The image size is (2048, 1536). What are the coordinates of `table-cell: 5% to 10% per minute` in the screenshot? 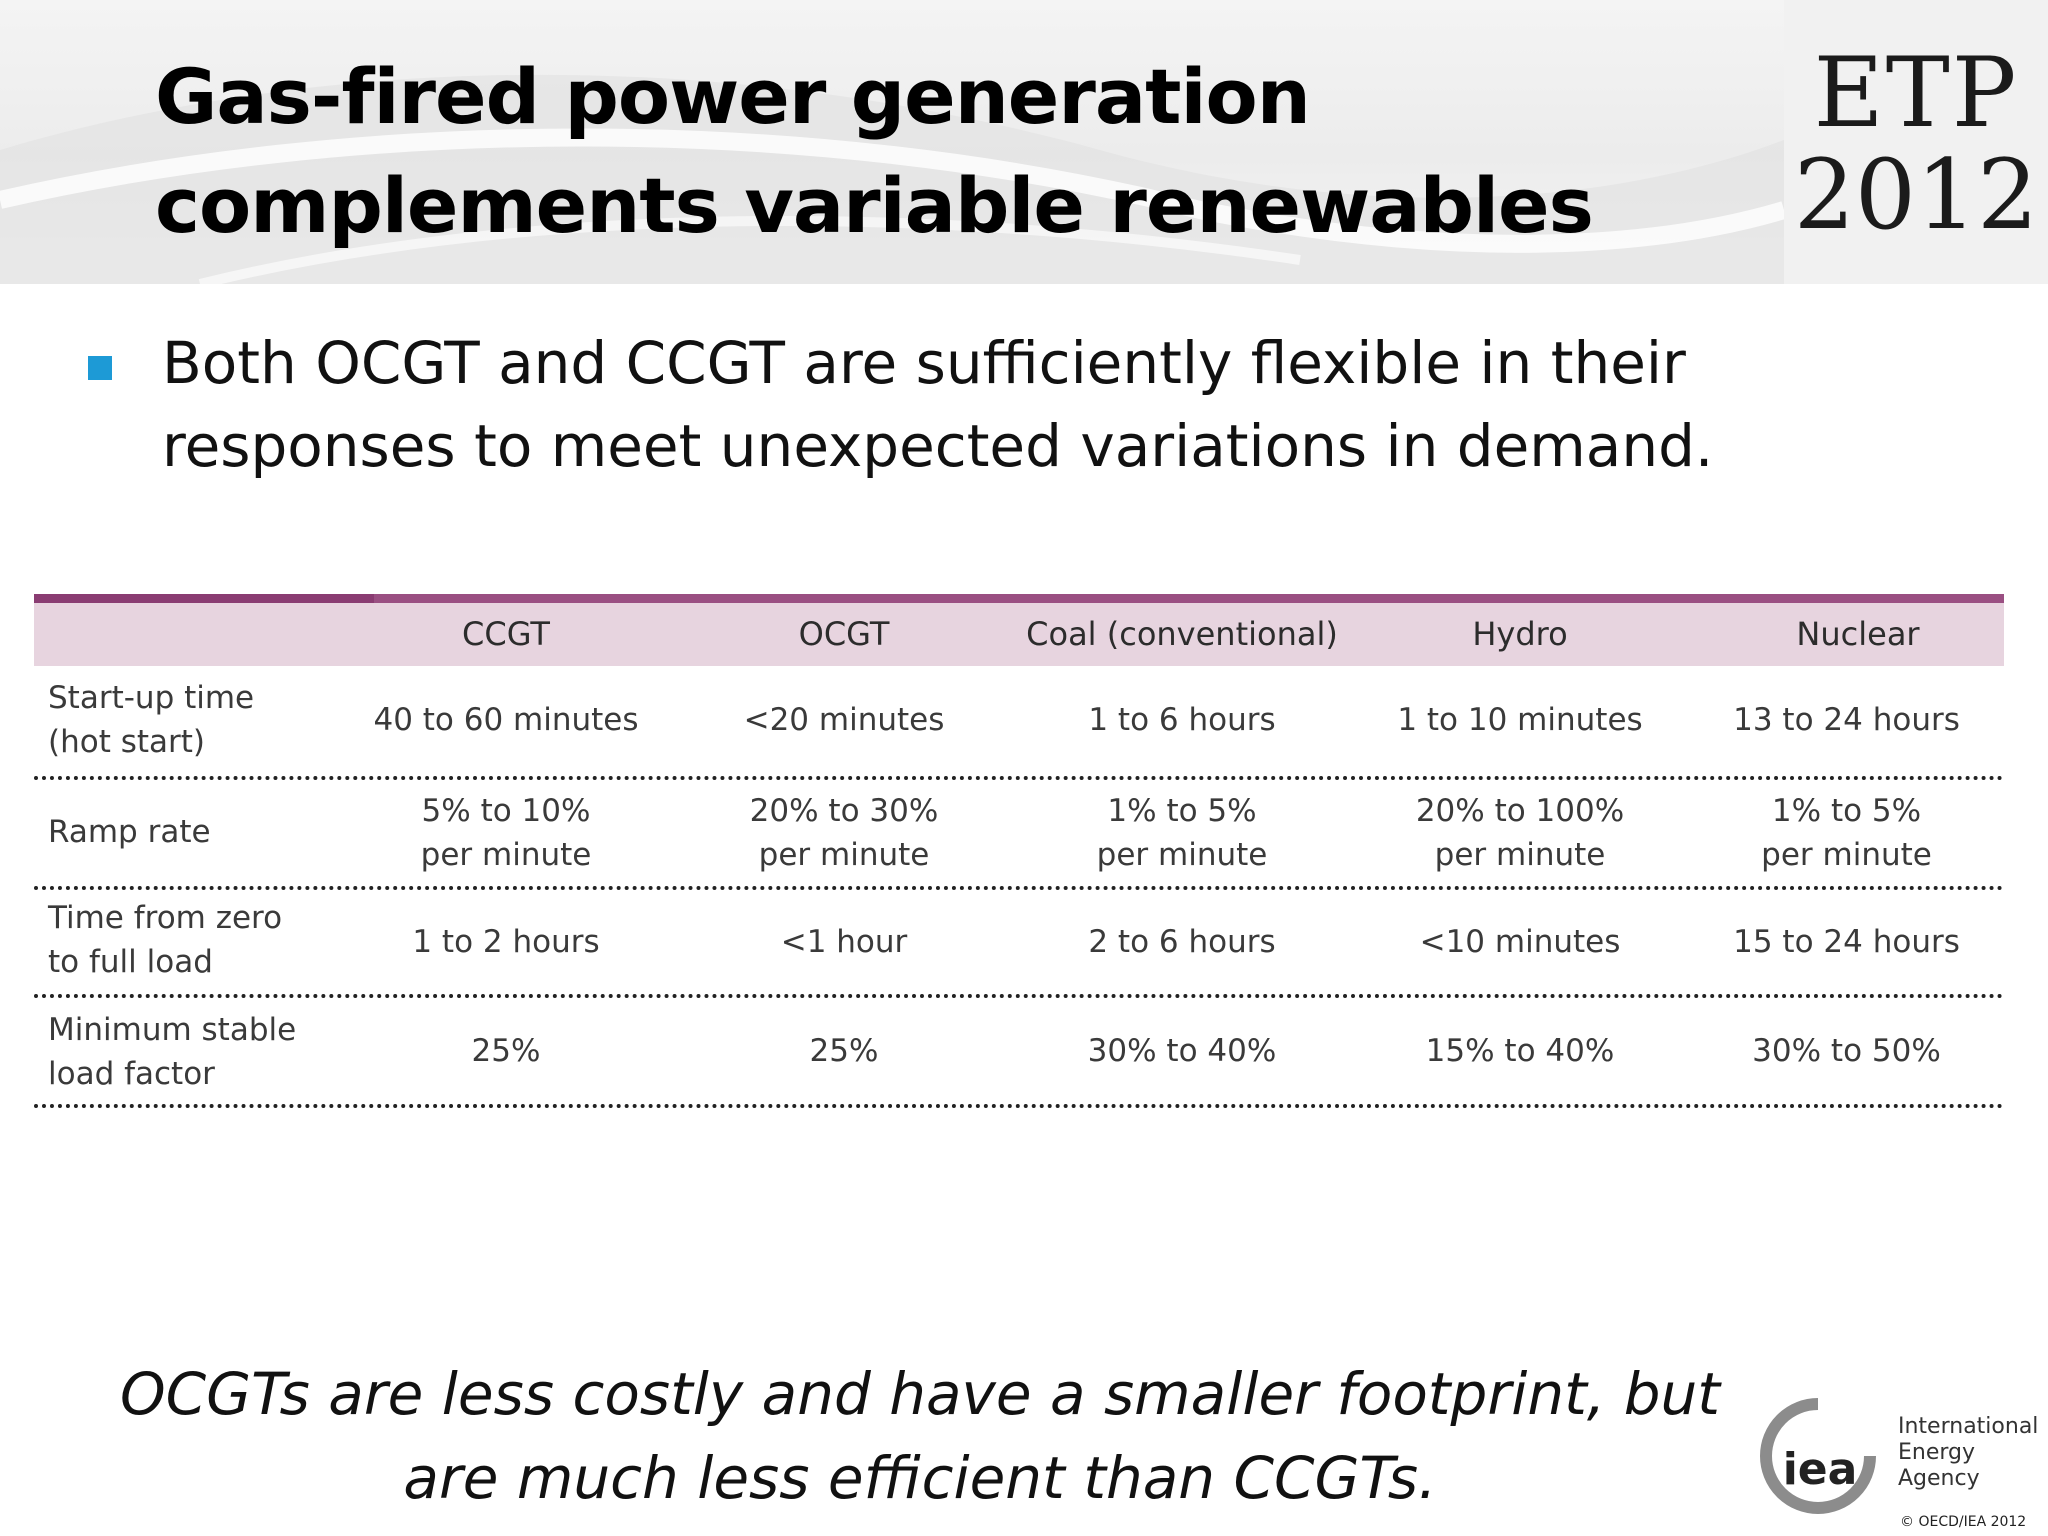 It's located at (506, 833).